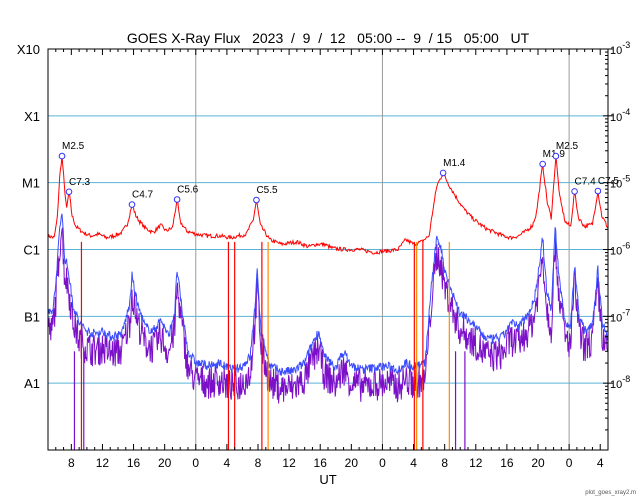  I want to click on flare-label: C5.5, so click(267, 190).